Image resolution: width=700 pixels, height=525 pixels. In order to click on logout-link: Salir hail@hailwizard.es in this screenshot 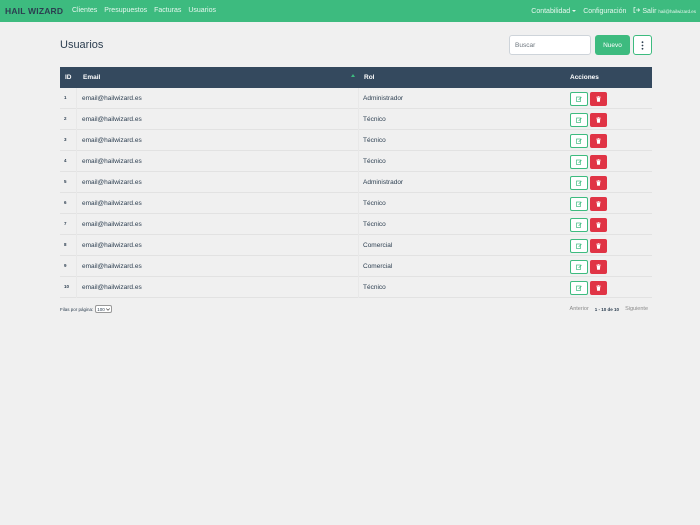, I will do `click(664, 11)`.